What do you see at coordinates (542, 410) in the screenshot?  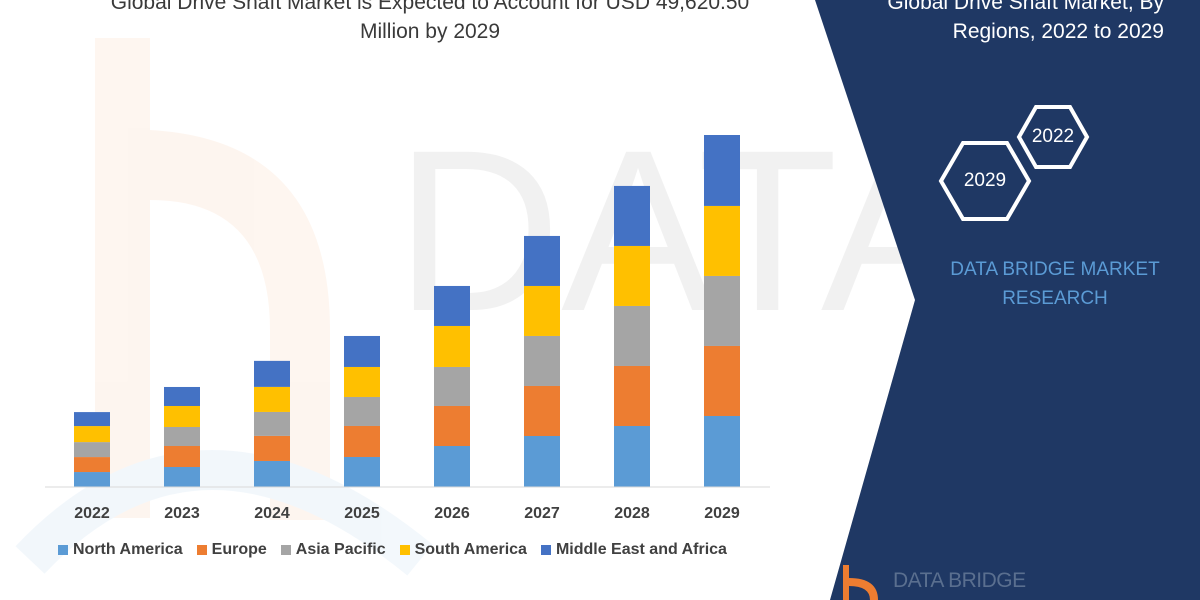 I see `bar-segment-2027-europe` at bounding box center [542, 410].